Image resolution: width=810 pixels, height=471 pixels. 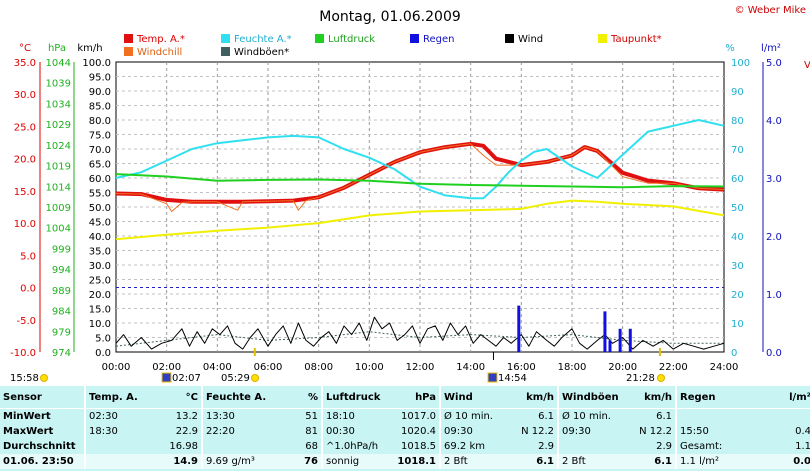 What do you see at coordinates (352, 461) in the screenshot?
I see `stats-cell: sonnig` at bounding box center [352, 461].